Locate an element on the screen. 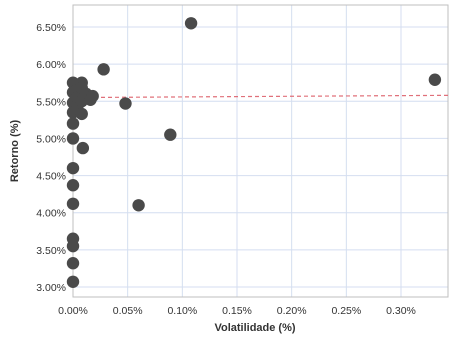 This screenshot has width=449, height=338. y-tick-labels: 3.00% 3.50% 4.00% 4.50% 5.00% 5.50% 6.00% 6.50% is located at coordinates (51, 158).